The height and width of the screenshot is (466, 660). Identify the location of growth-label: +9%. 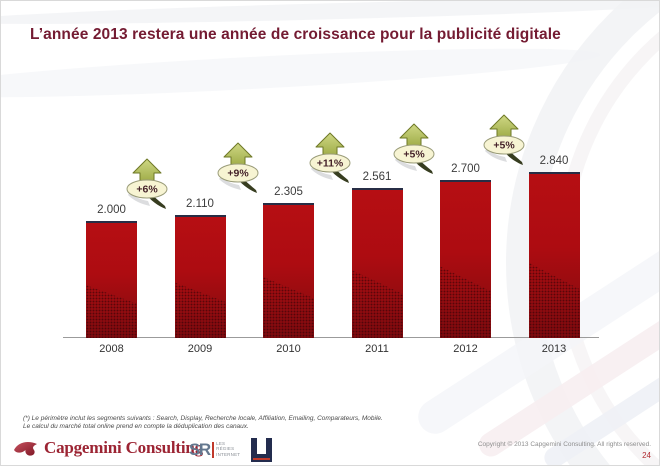
(238, 174).